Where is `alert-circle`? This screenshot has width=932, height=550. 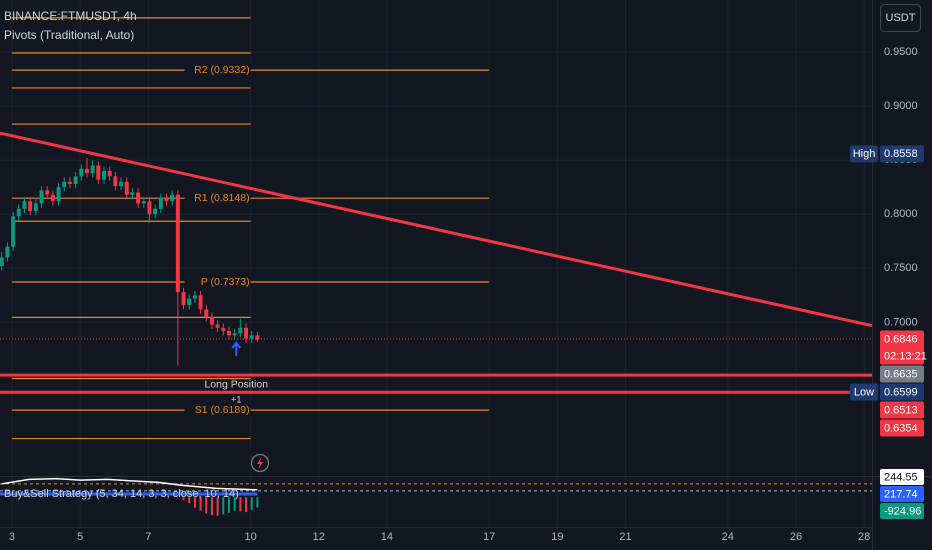
alert-circle is located at coordinates (260, 463).